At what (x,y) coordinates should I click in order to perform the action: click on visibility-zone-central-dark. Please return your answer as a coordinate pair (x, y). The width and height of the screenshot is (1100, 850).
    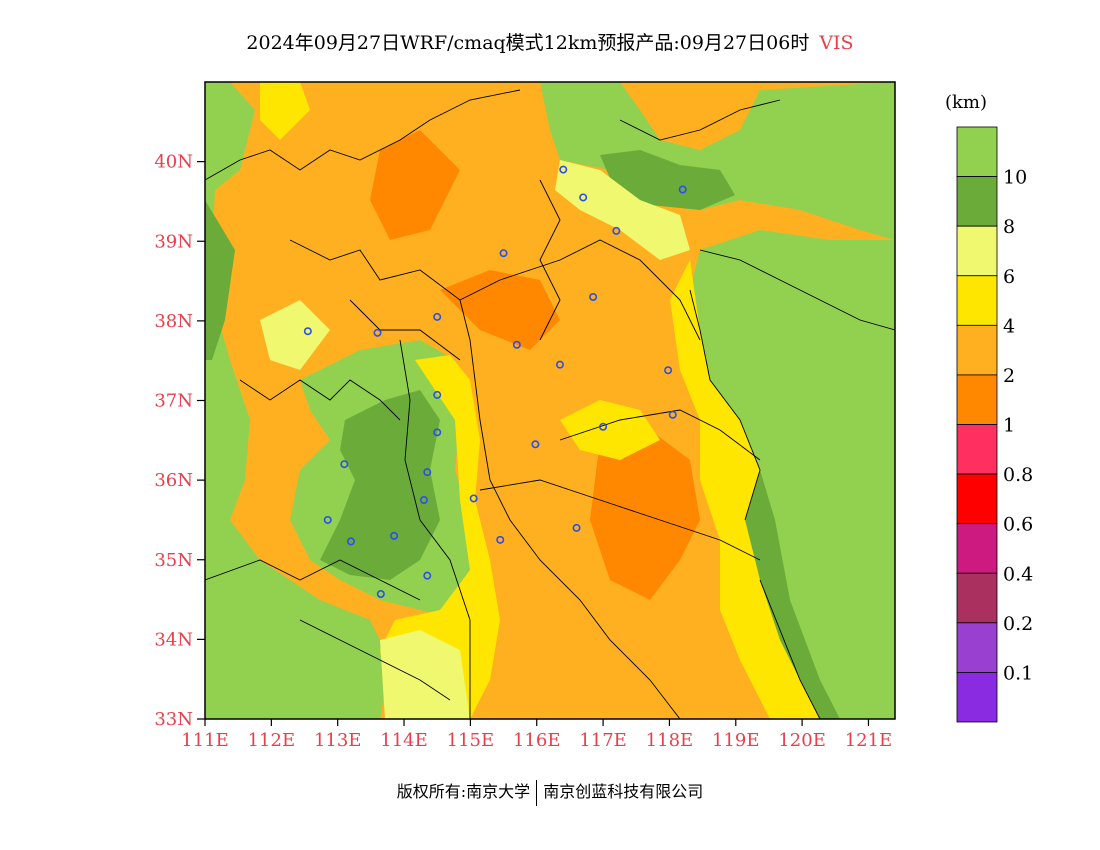
    Looking at the image, I should click on (380, 485).